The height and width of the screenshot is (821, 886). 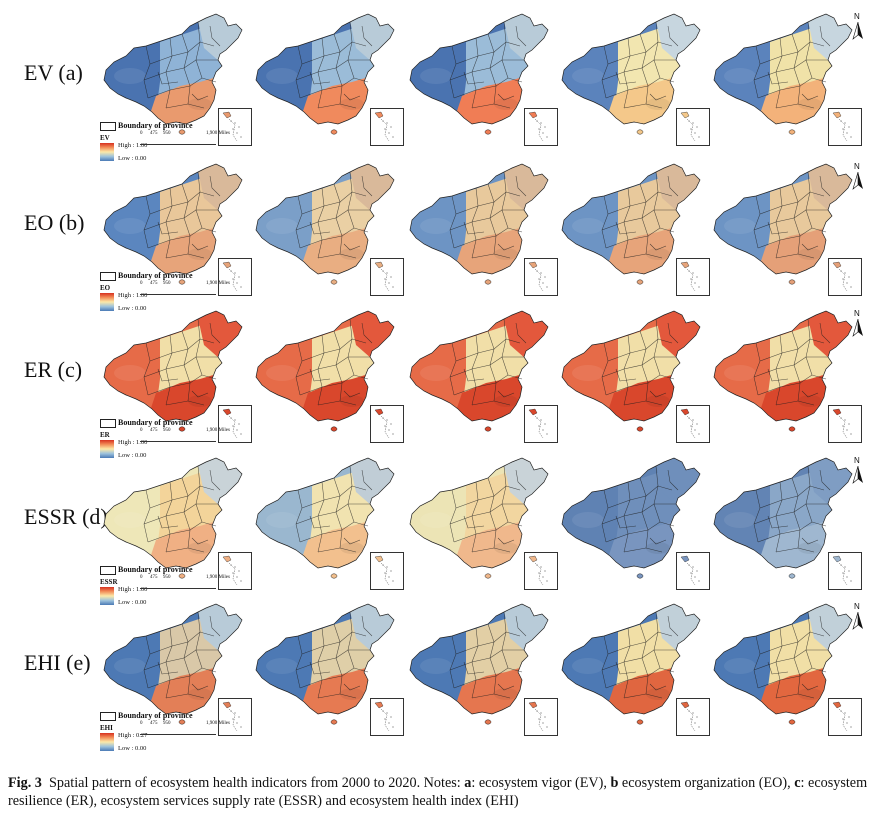 What do you see at coordinates (167, 283) in the screenshot?
I see `scale-tick-label: 950` at bounding box center [167, 283].